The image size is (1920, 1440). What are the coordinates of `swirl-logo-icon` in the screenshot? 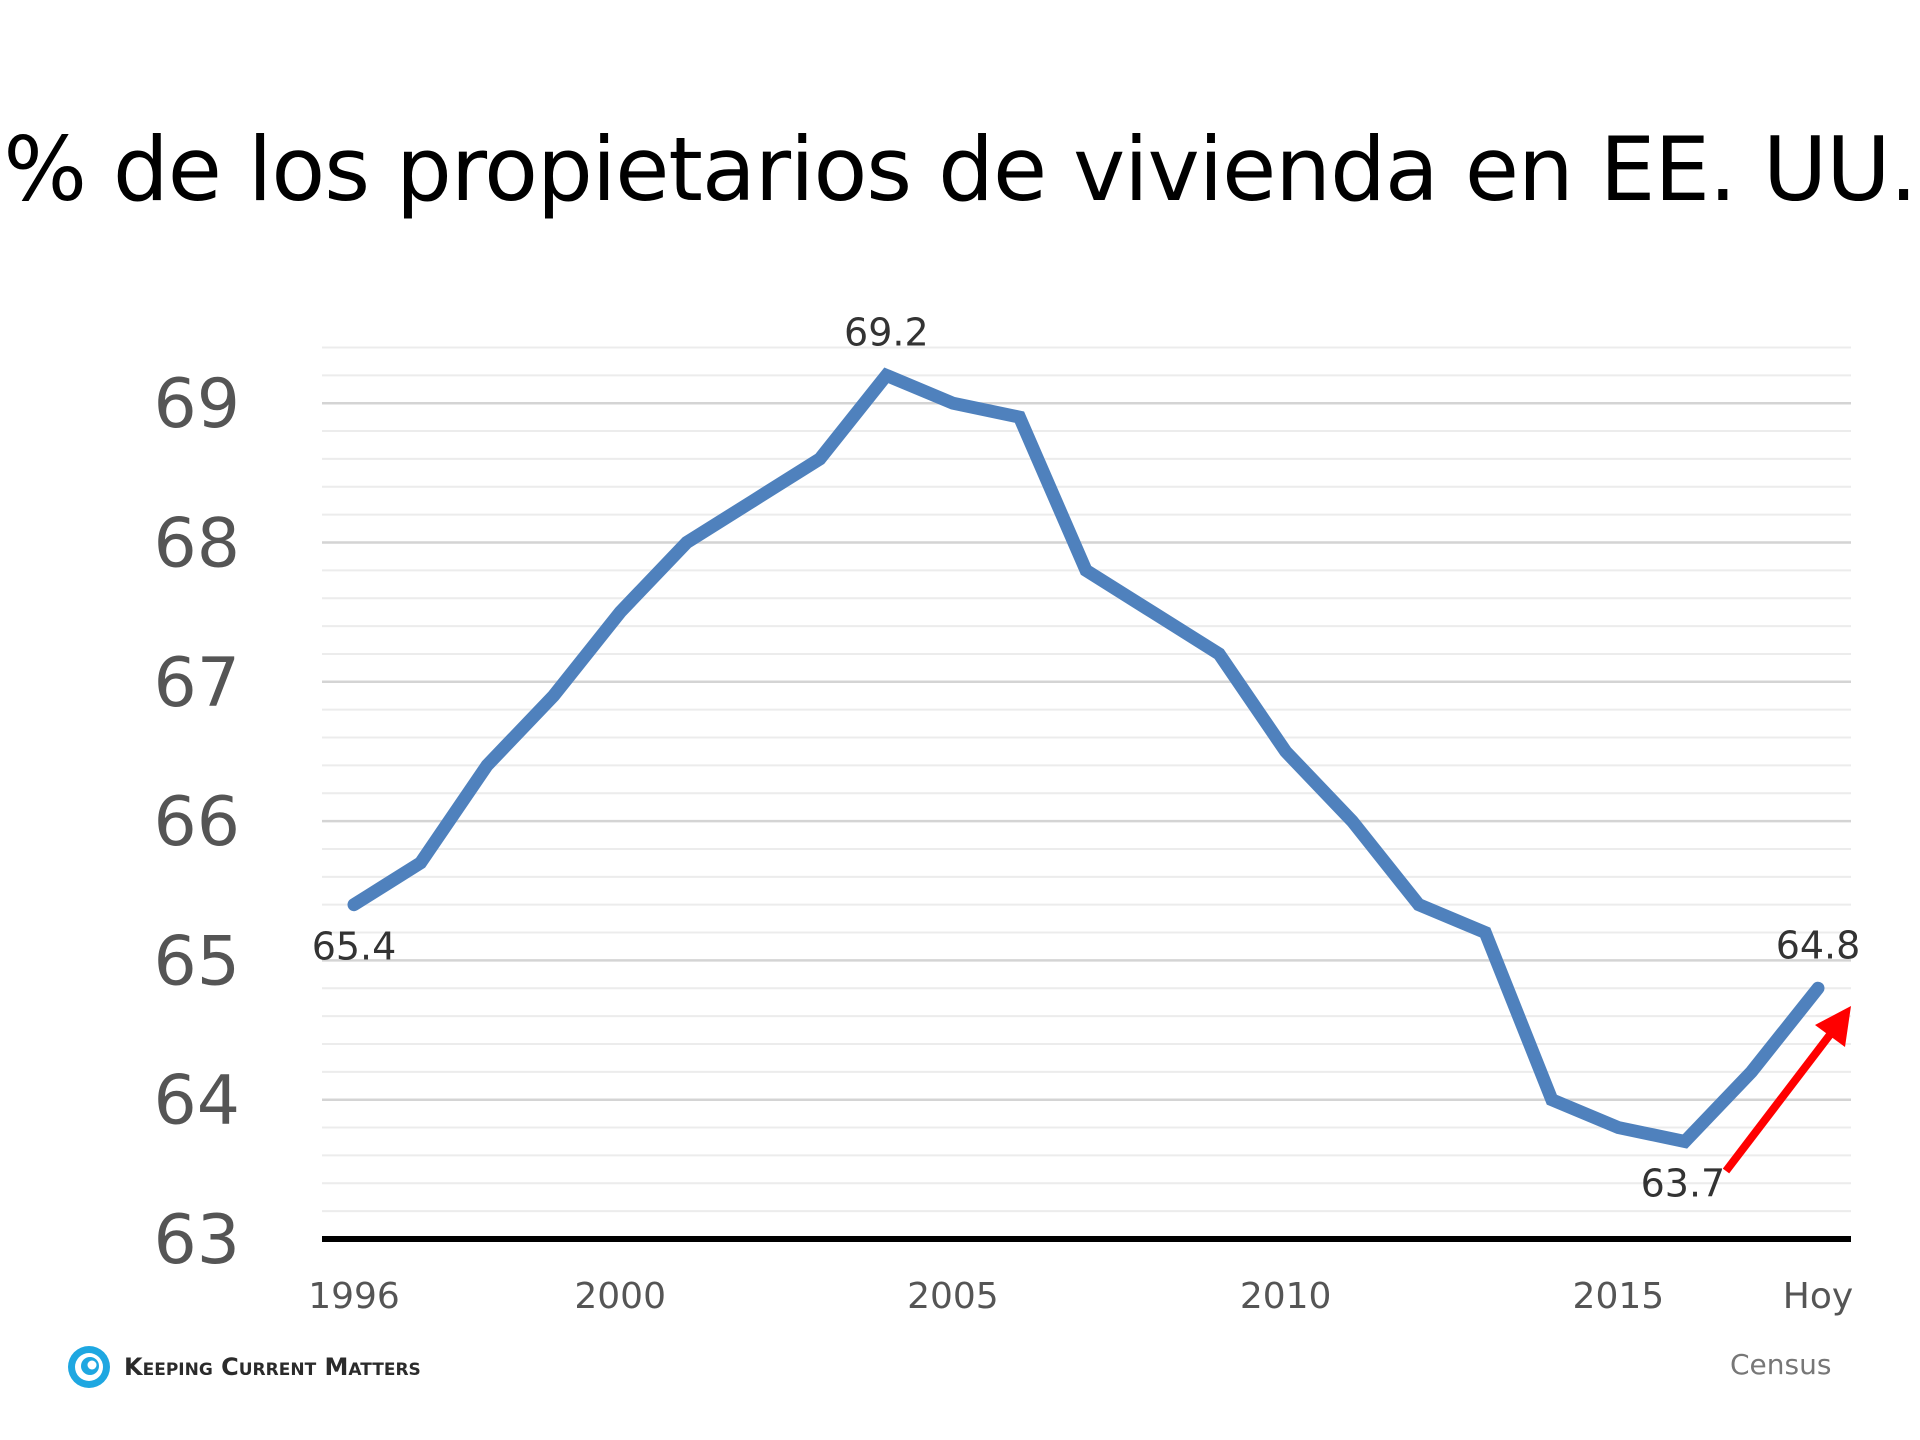 It's located at (89, 1367).